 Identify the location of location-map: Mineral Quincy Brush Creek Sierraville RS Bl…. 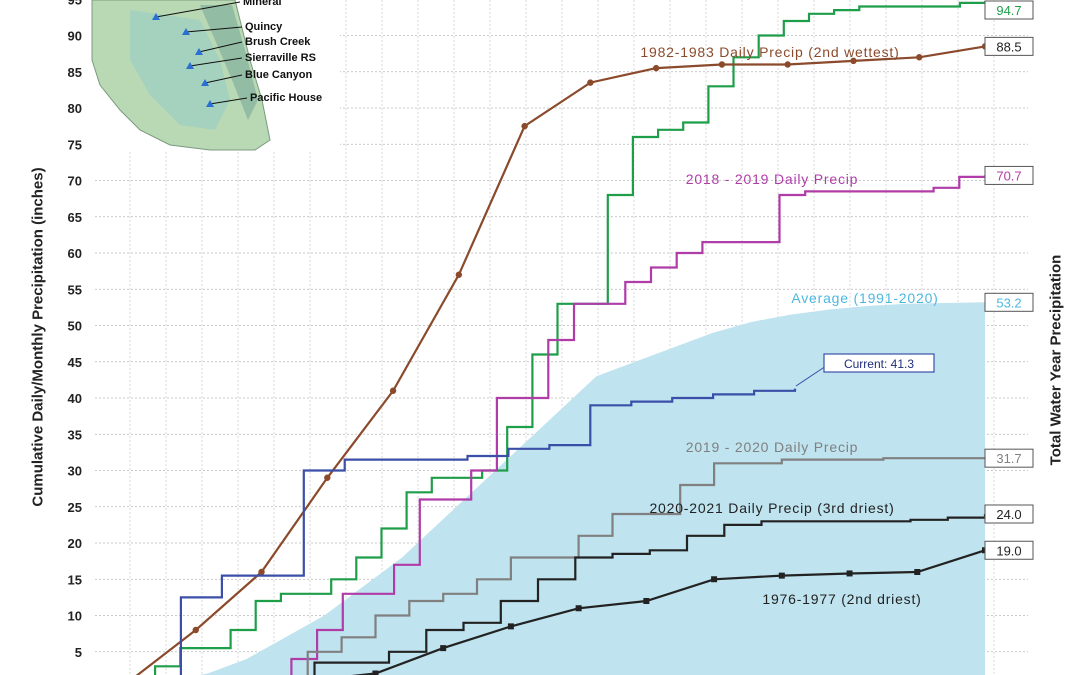
(215, 75).